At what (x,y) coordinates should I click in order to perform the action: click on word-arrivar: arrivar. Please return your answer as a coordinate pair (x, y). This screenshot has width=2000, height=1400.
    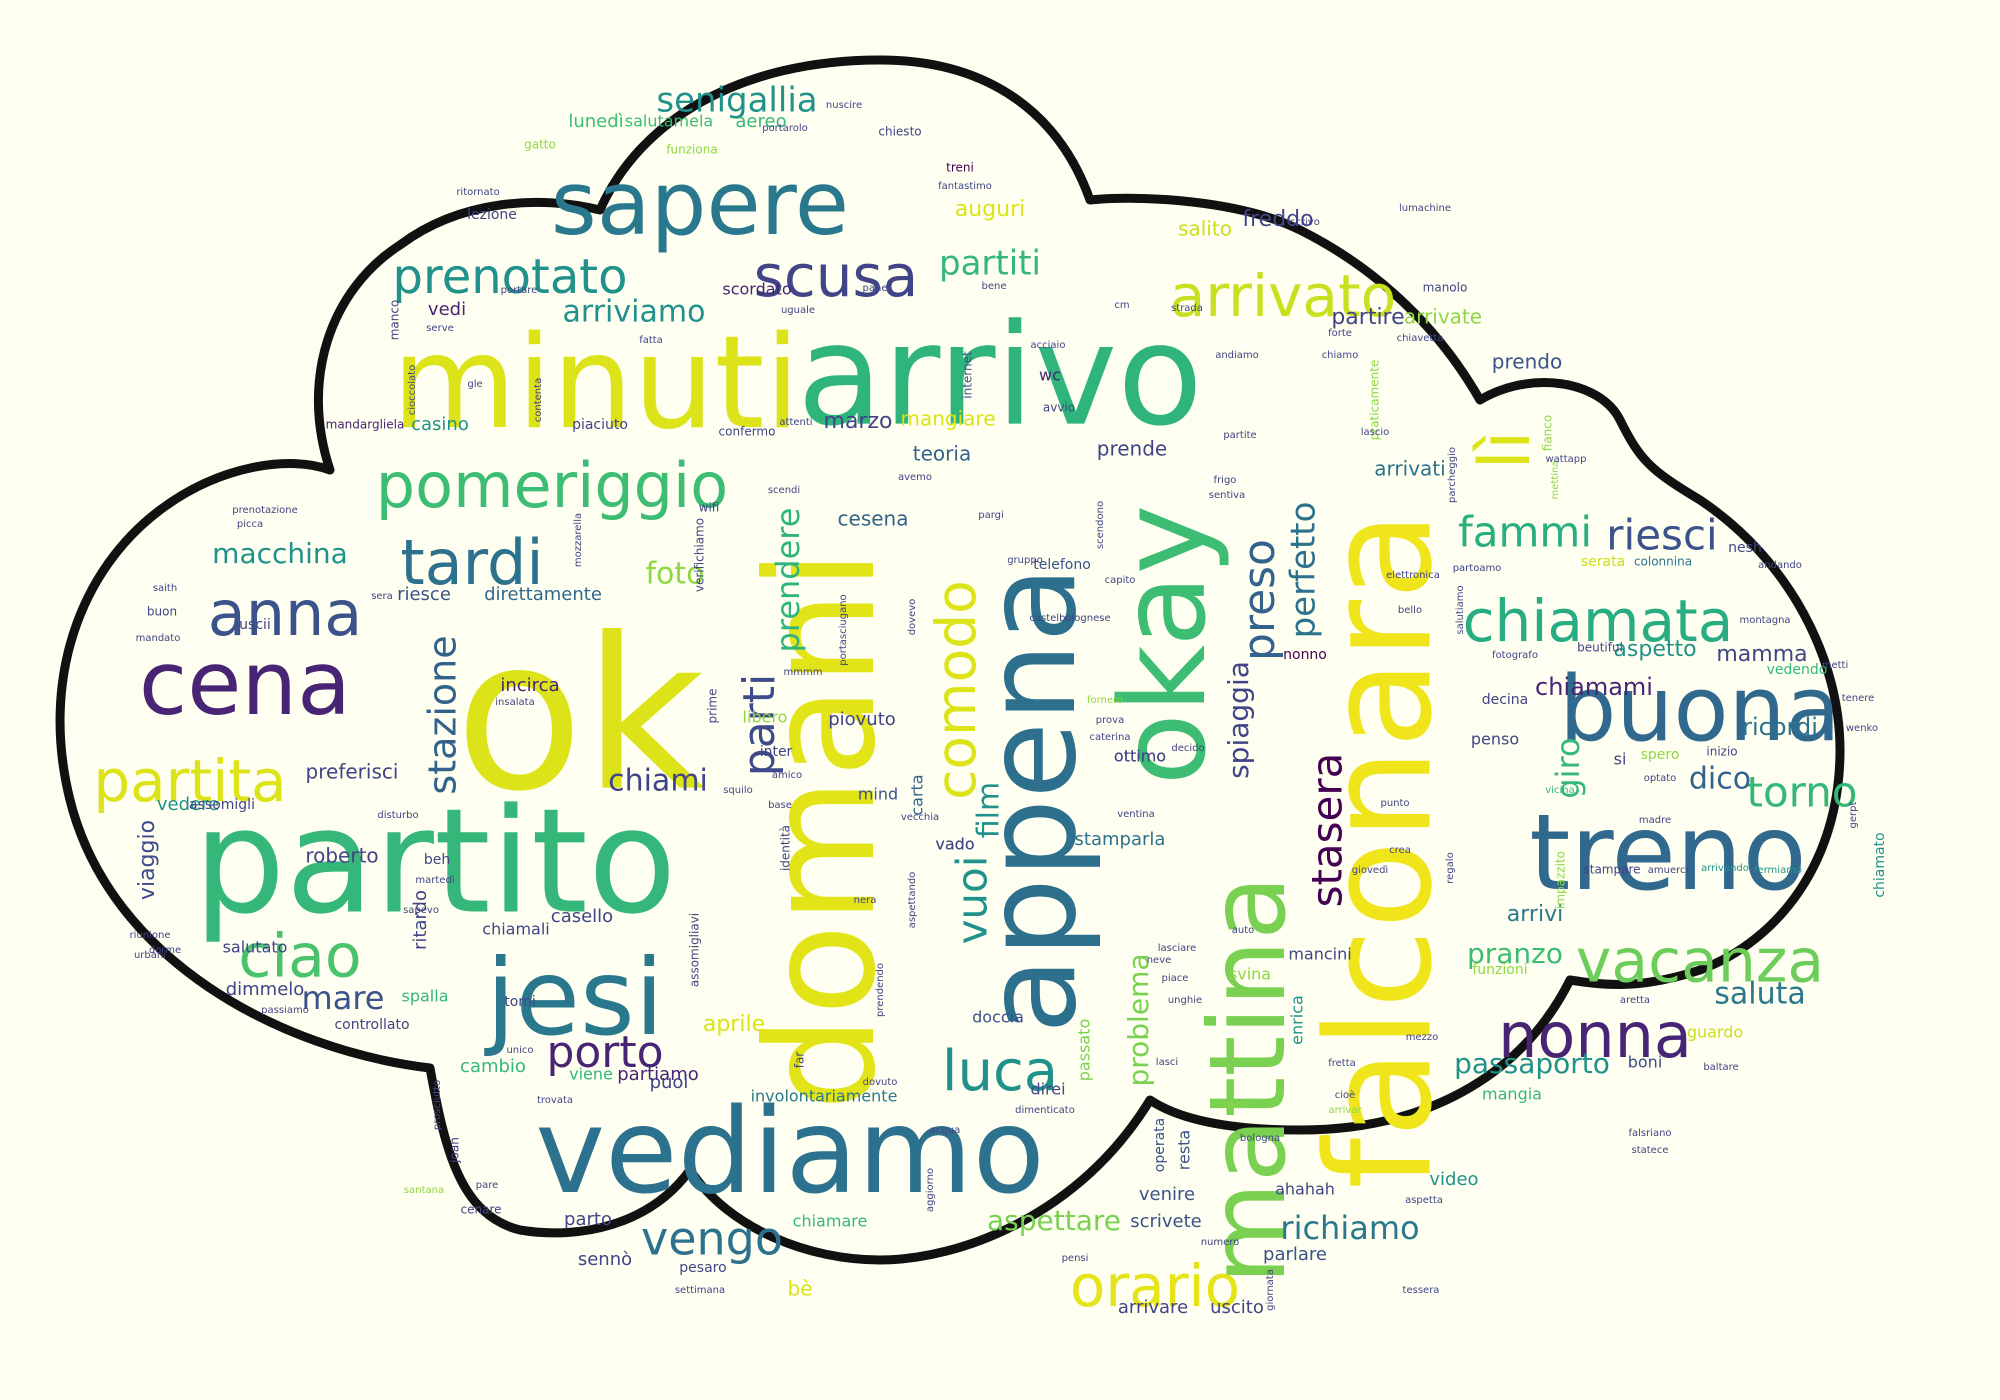
    Looking at the image, I should click on (1345, 1110).